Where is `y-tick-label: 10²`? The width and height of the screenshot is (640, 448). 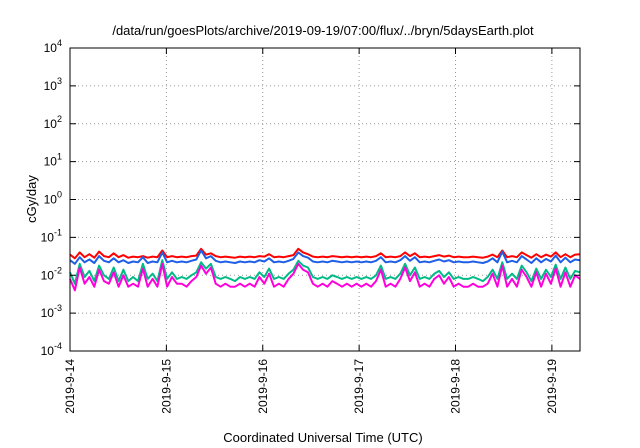 y-tick-label: 10² is located at coordinates (53, 122).